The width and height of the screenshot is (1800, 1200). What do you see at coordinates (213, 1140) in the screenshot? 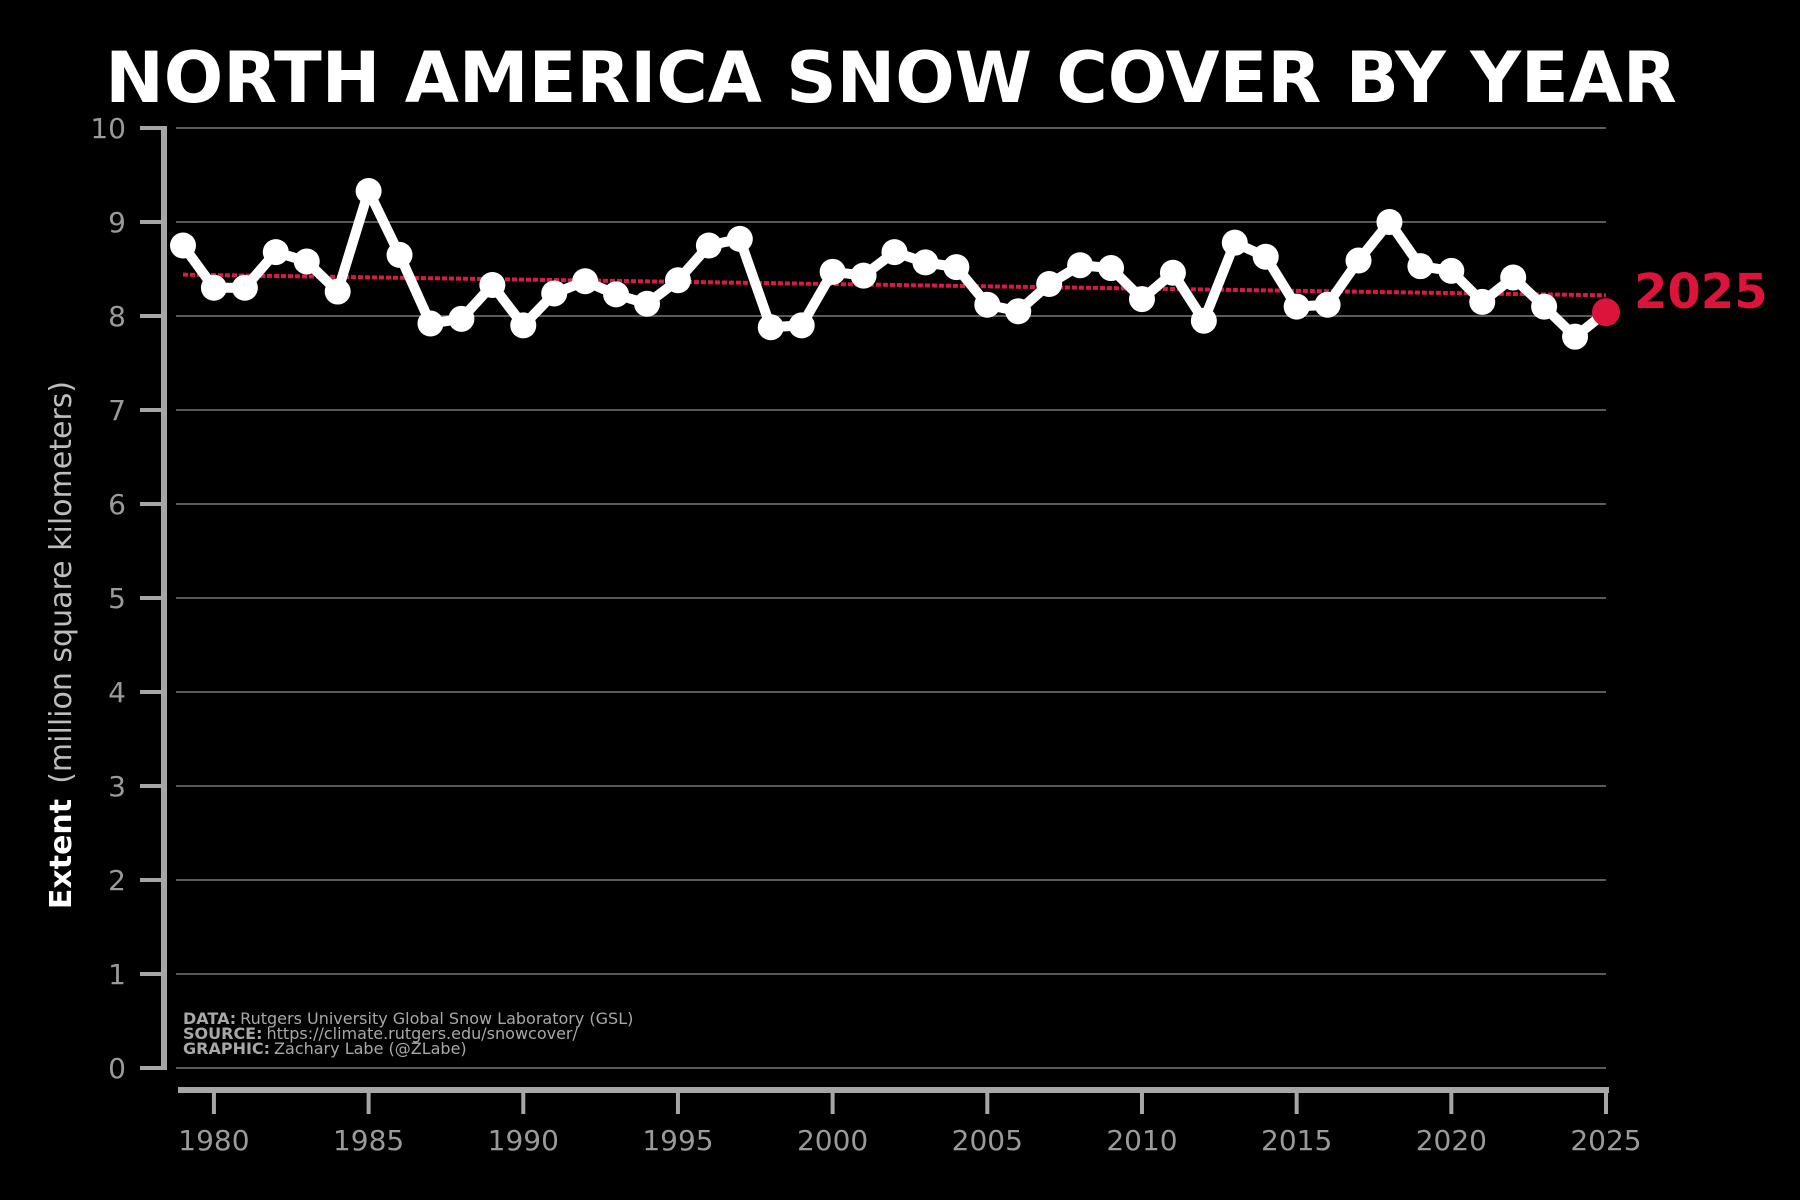
I see `x-tick-label-1980: 1980` at bounding box center [213, 1140].